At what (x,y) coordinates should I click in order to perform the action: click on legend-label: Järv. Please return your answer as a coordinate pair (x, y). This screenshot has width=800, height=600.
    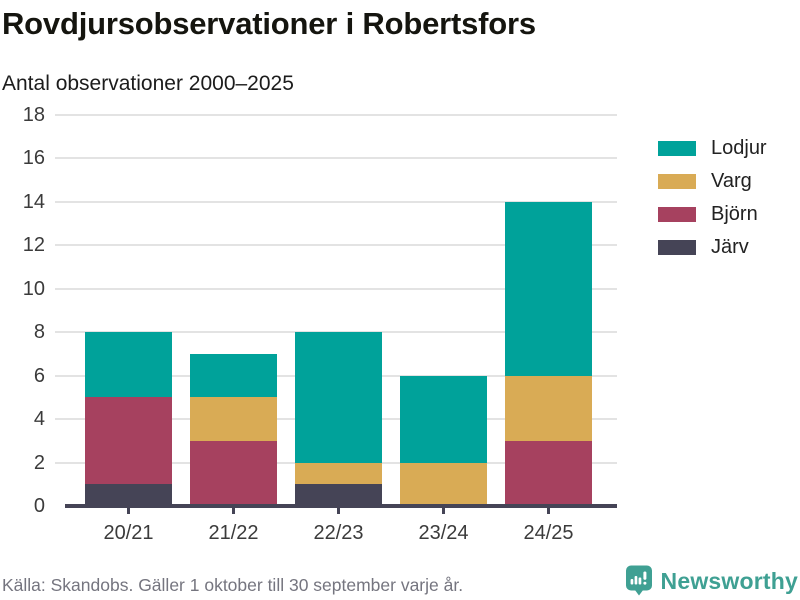
    Looking at the image, I should click on (730, 247).